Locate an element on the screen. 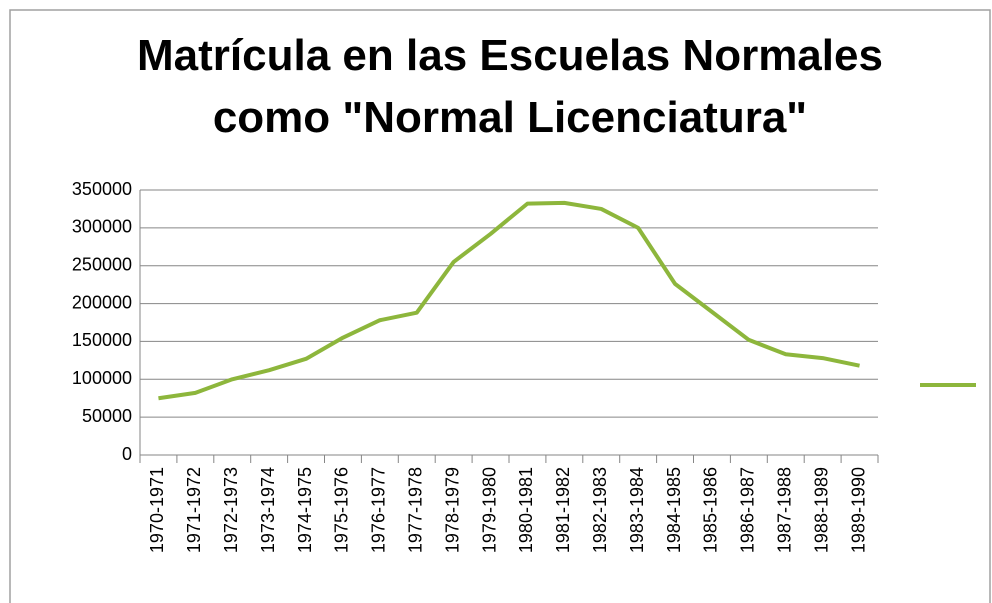 Image resolution: width=992 pixels, height=603 pixels. x-tick-label: 1984-1985 is located at coordinates (674, 510).